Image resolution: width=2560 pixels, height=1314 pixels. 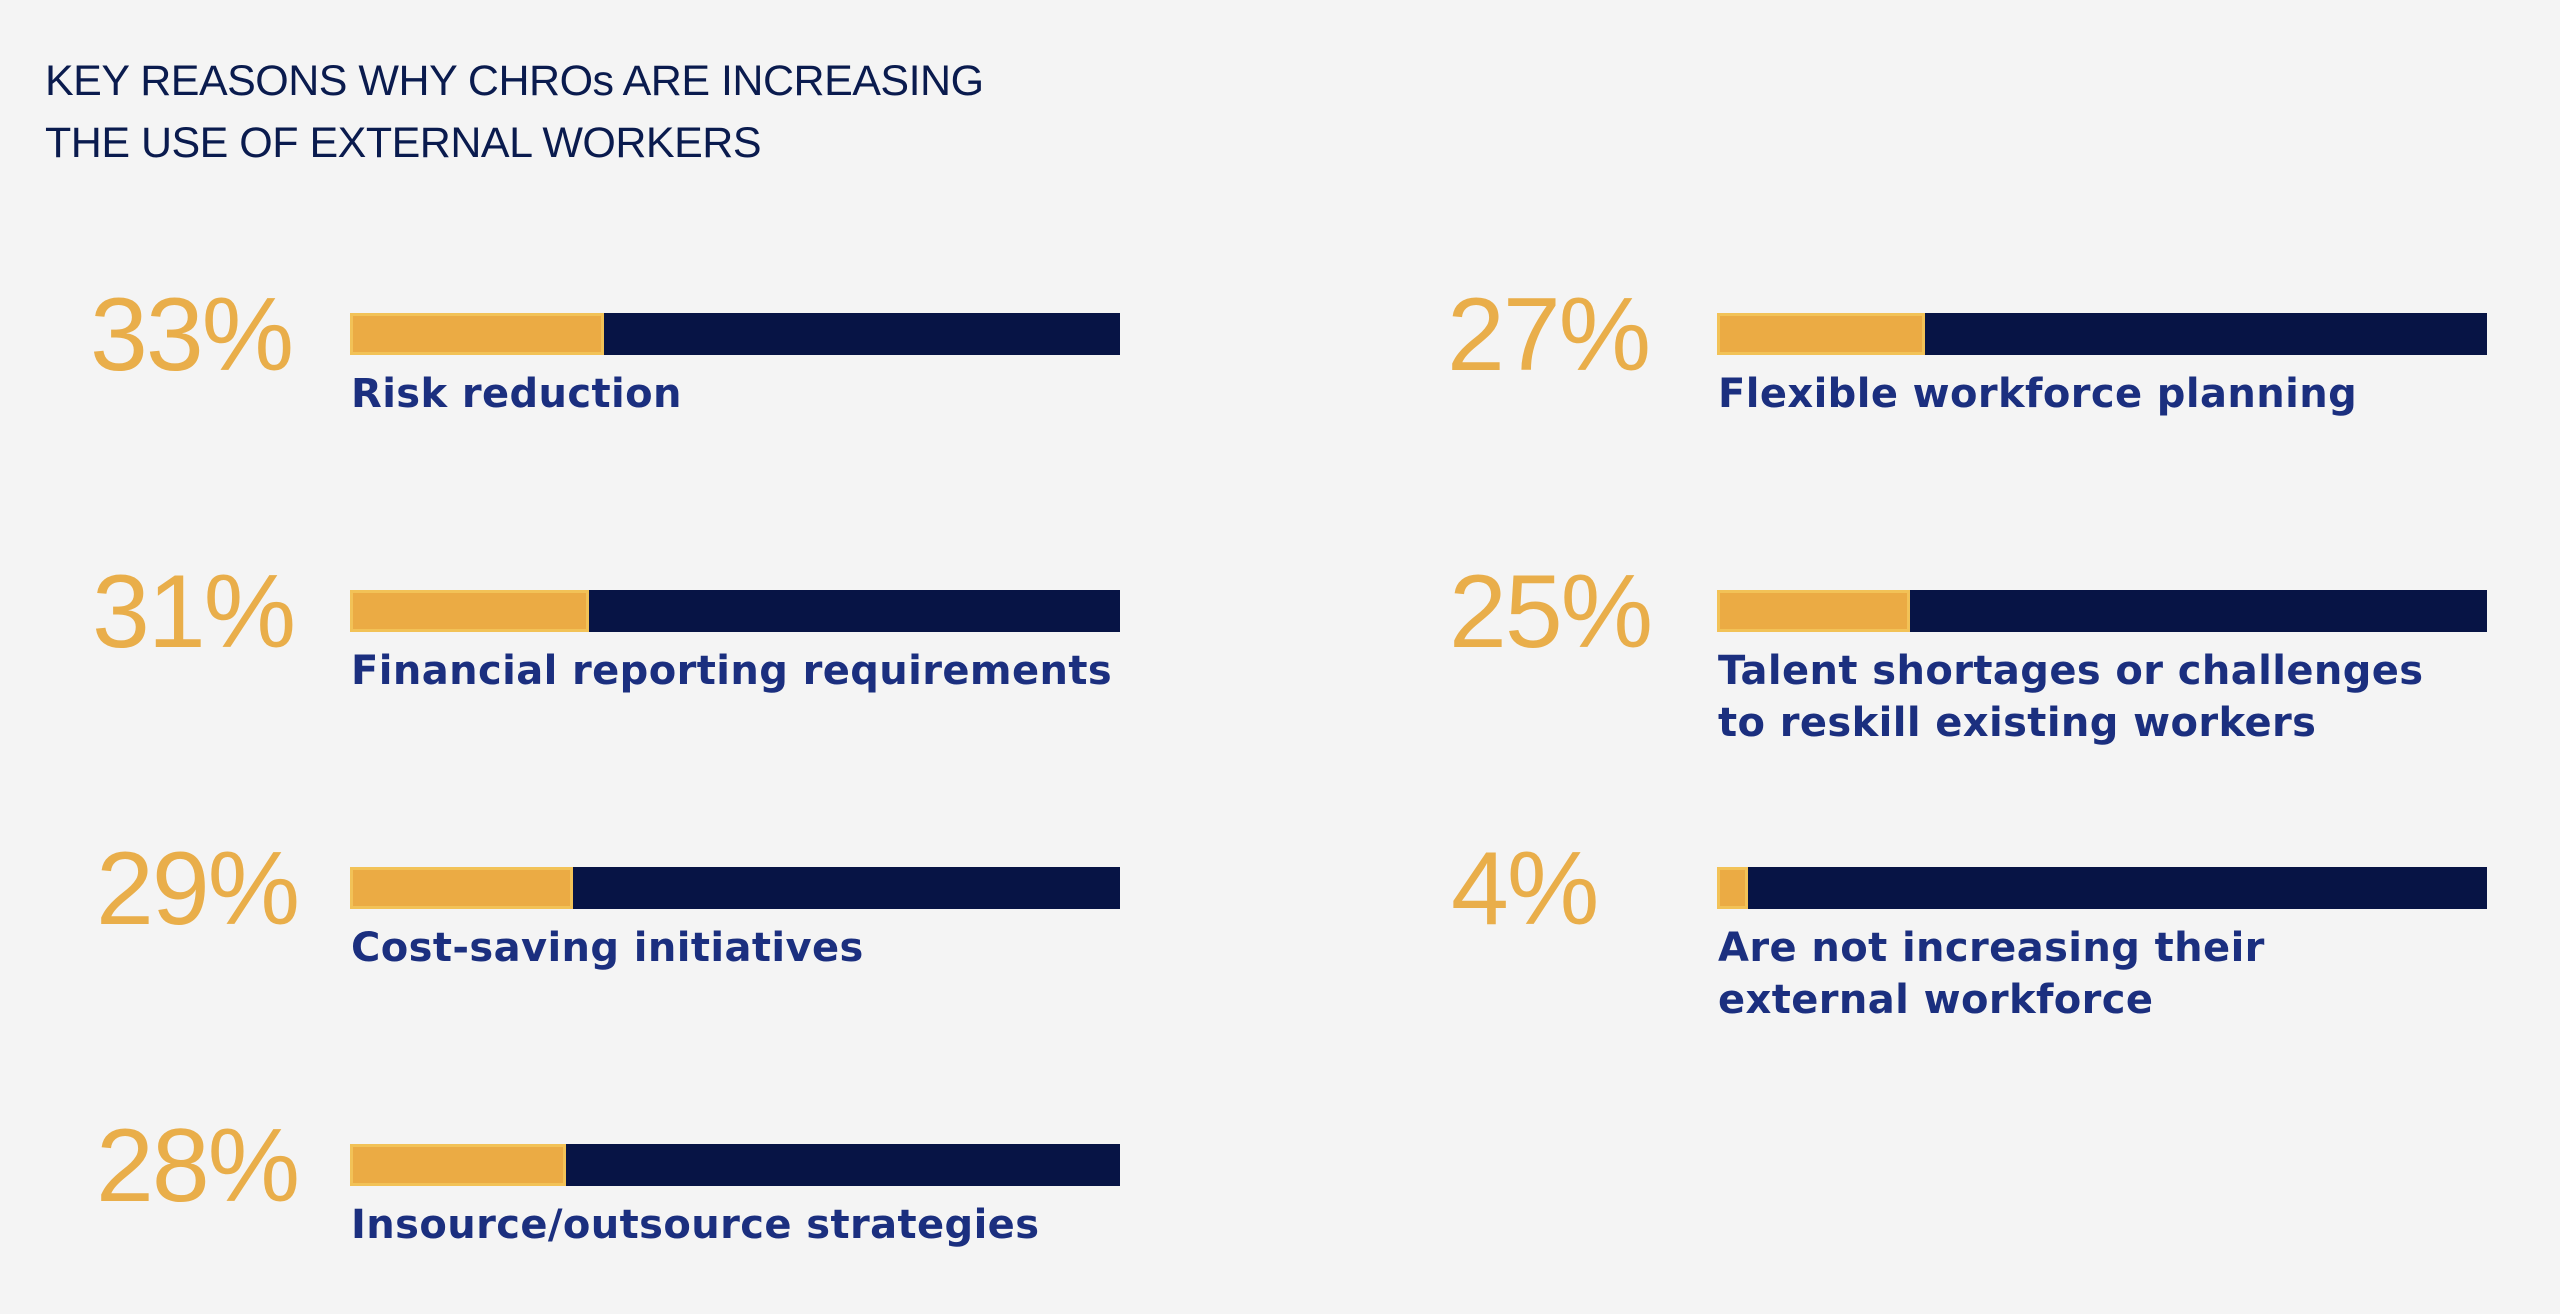 I want to click on percent-label: 25%, so click(x=1551, y=612).